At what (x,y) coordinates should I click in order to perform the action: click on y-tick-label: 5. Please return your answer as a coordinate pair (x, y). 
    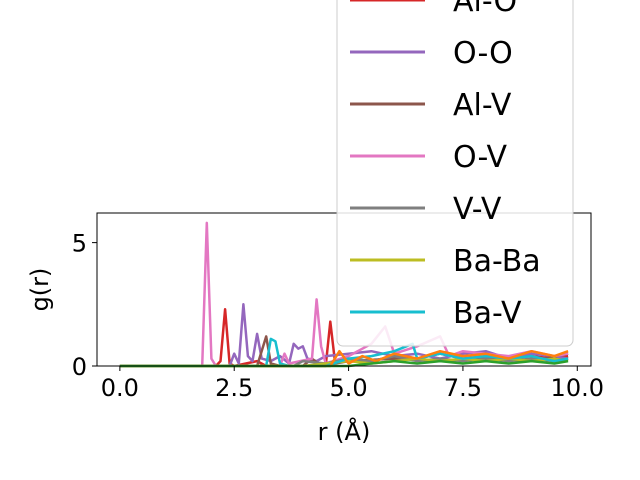
    Looking at the image, I should click on (79, 244).